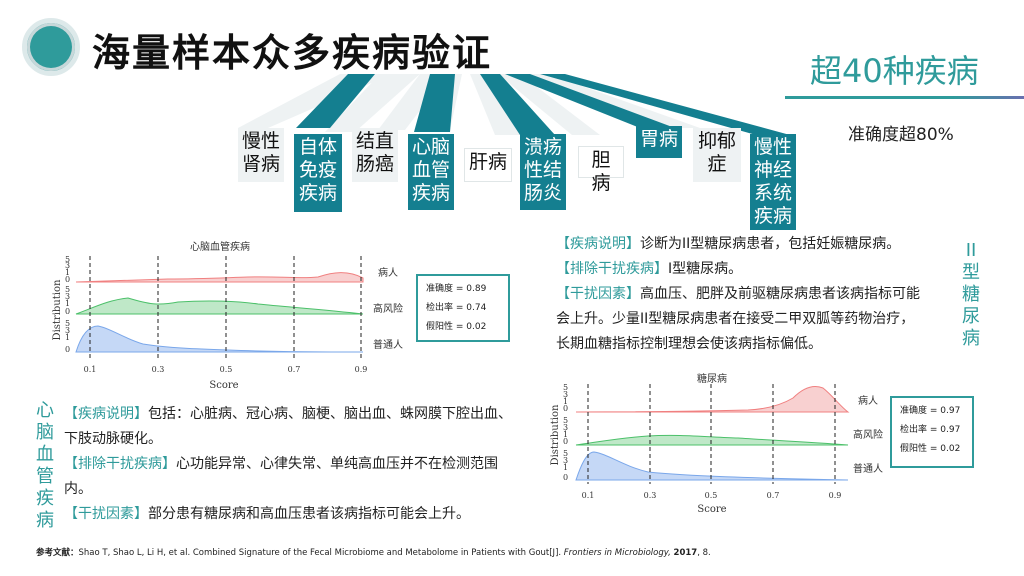  I want to click on cardio-interference: 【干扰因素】部分患有糖尿病和高血压患者该病指标可能会上升。, so click(289, 514).